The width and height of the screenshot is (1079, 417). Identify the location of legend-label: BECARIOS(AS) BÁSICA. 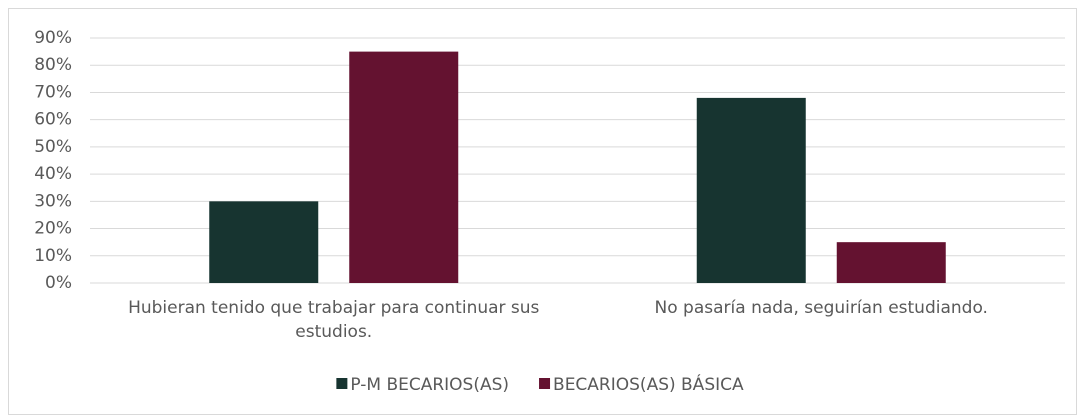
(648, 384).